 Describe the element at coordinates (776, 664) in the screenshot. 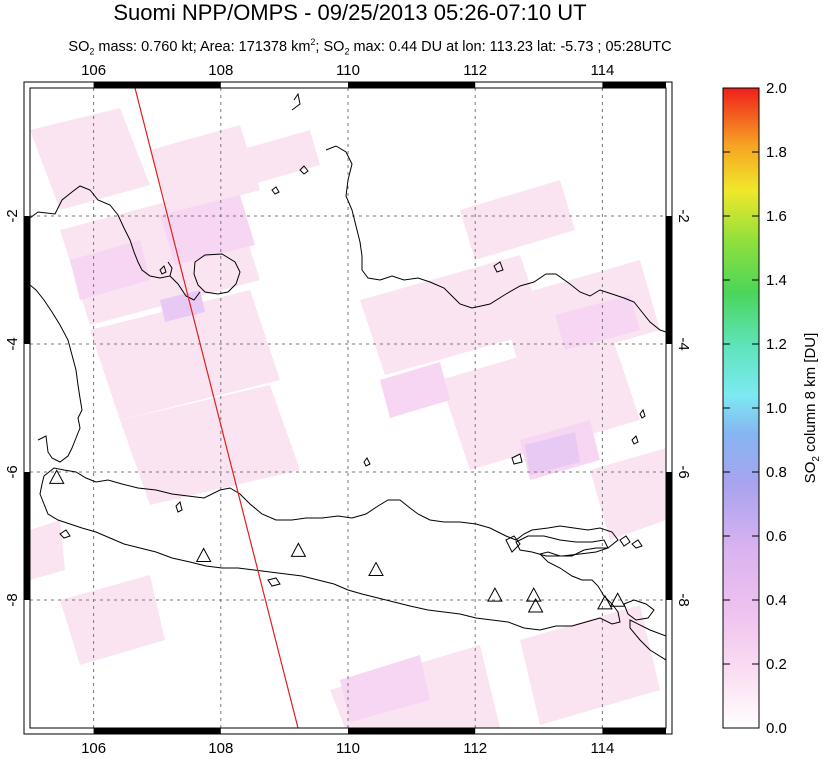

I see `colorbar-tick-label: 0.2` at that location.